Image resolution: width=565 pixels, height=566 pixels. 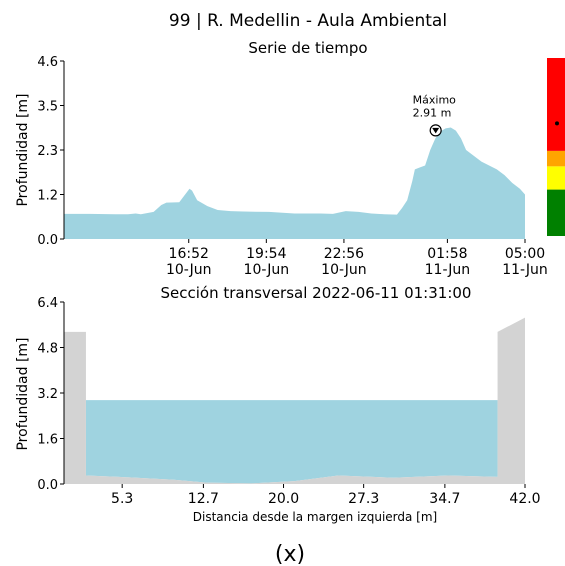 I want to click on cross-section-y-tick-label: 4.8, so click(x=47, y=349).